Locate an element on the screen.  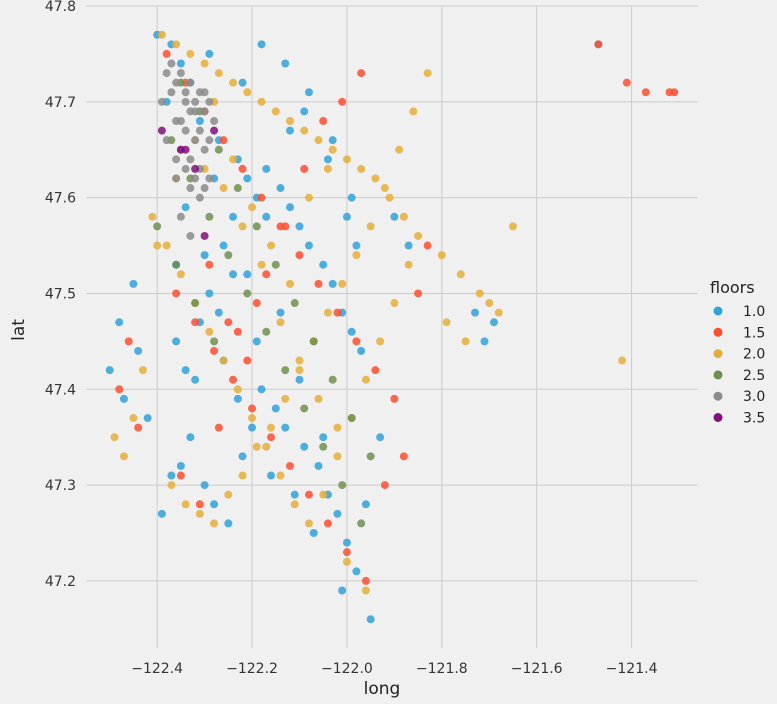
x-tick-label: −121.4 is located at coordinates (632, 669).